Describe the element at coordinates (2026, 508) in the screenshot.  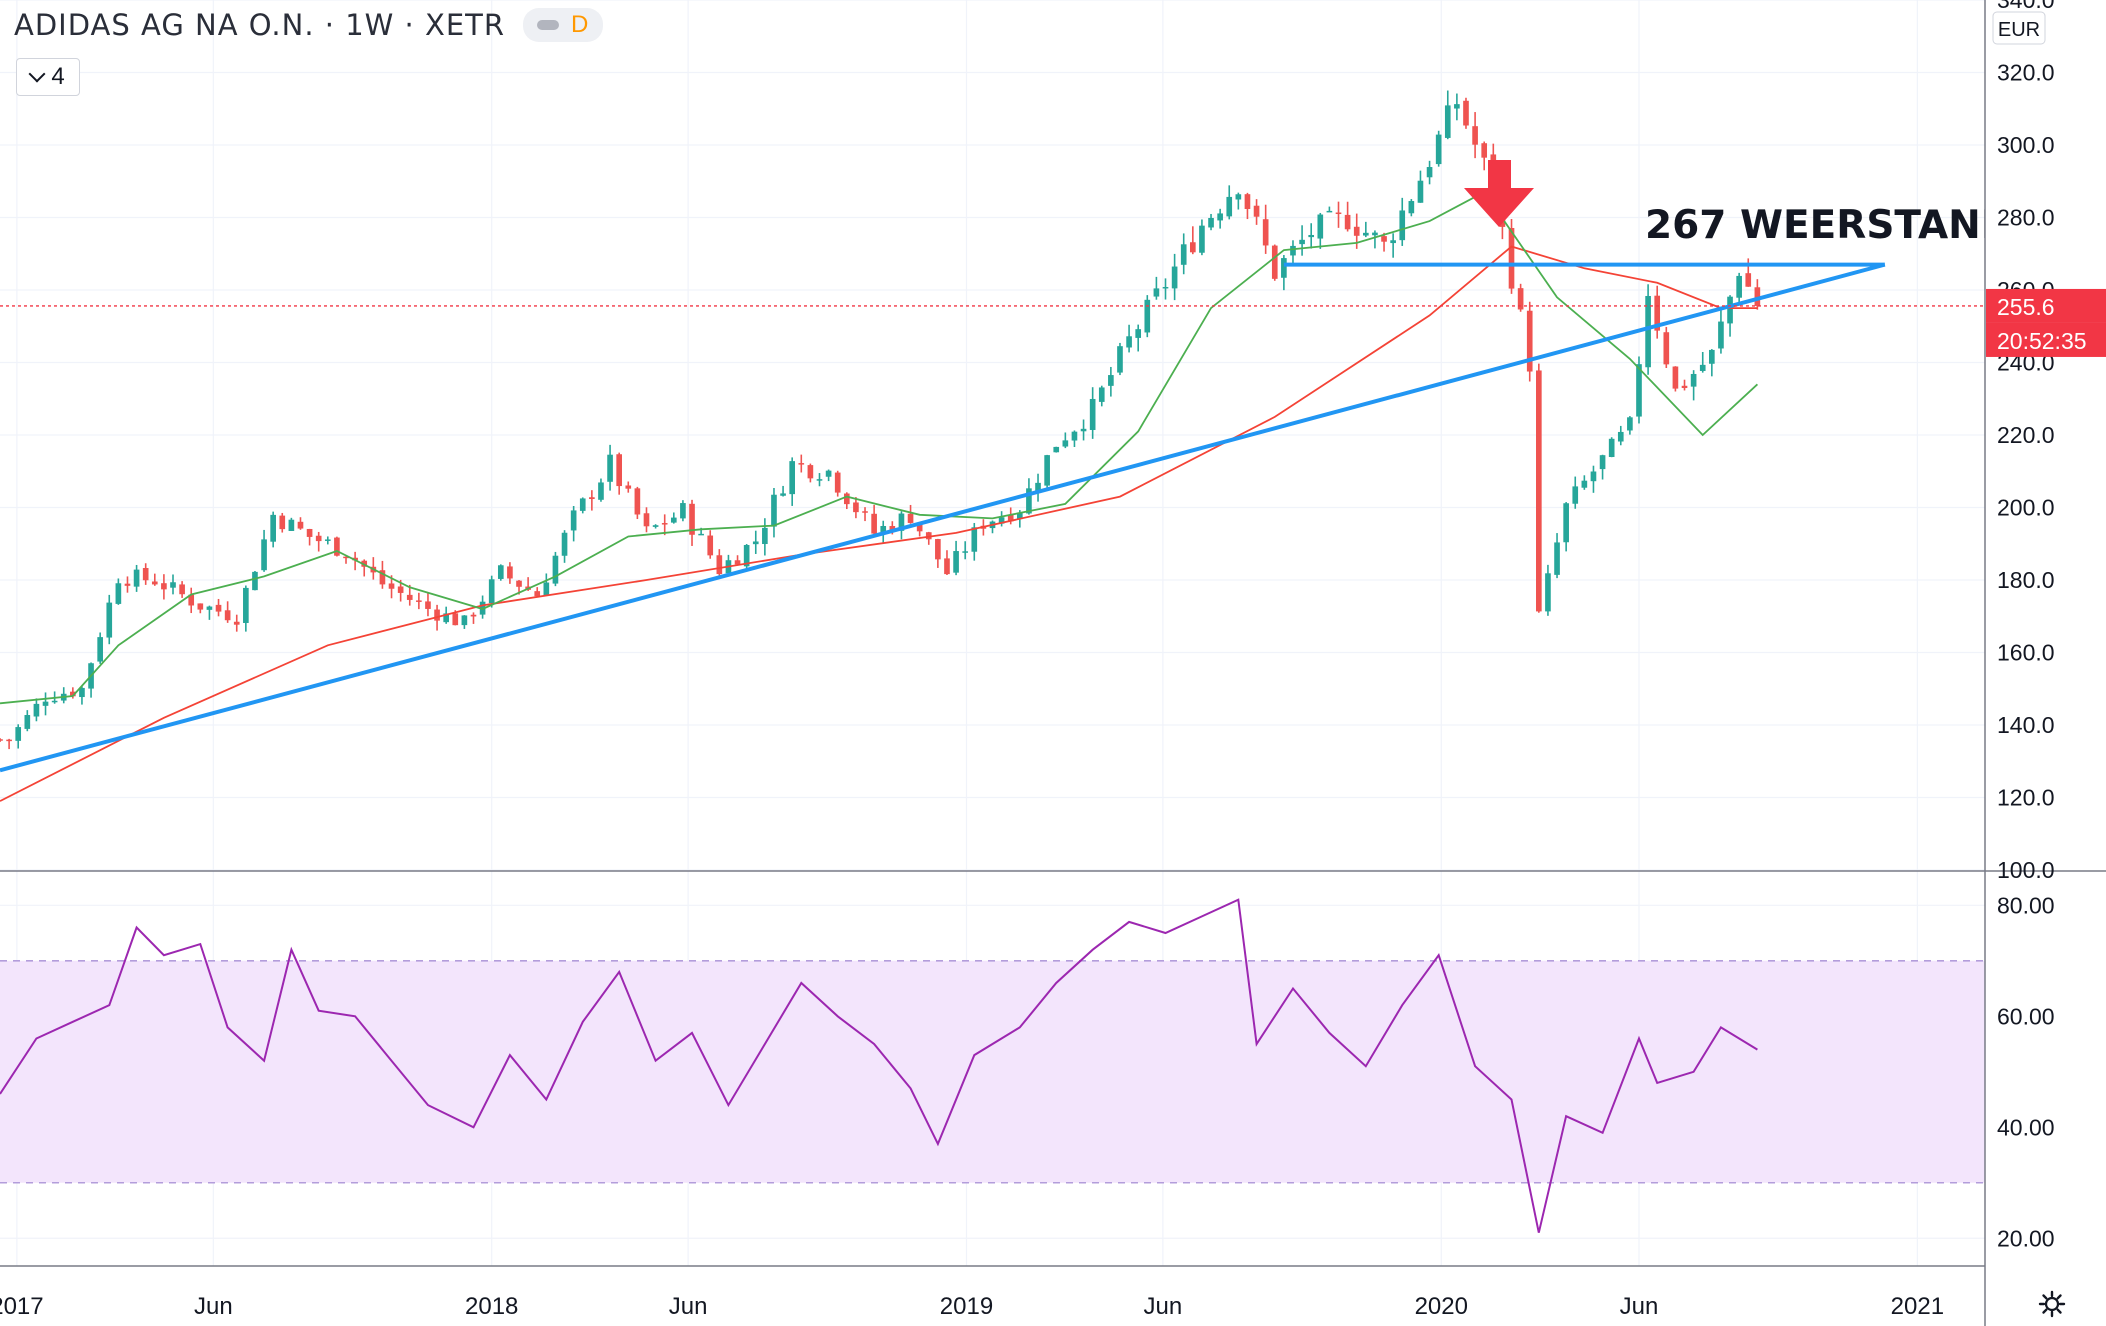
I see `price-tick-label: 200.0` at that location.